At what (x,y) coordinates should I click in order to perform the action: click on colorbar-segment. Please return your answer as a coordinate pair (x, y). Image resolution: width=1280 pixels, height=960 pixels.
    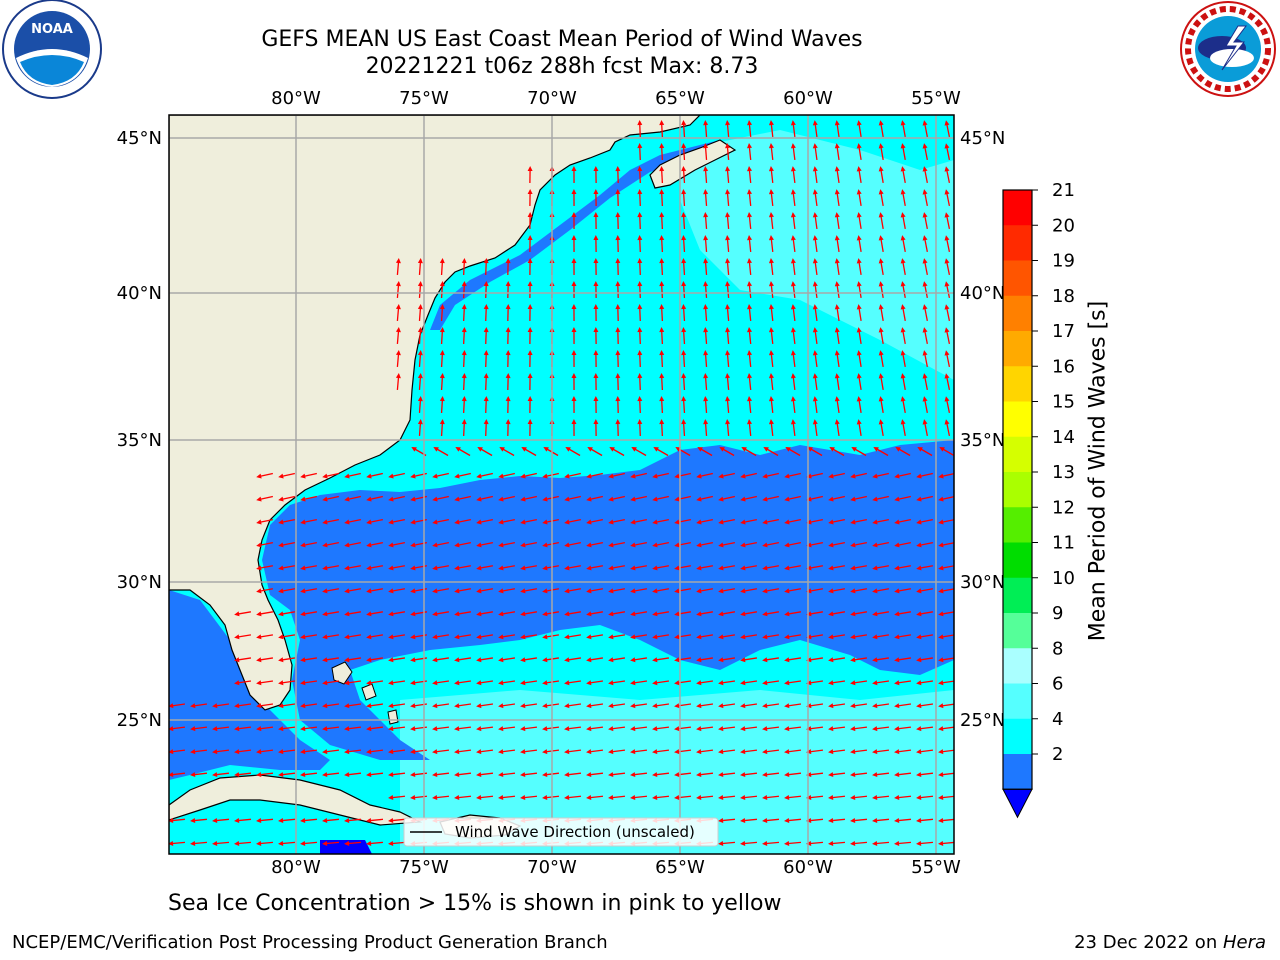
    Looking at the image, I should click on (1017, 560).